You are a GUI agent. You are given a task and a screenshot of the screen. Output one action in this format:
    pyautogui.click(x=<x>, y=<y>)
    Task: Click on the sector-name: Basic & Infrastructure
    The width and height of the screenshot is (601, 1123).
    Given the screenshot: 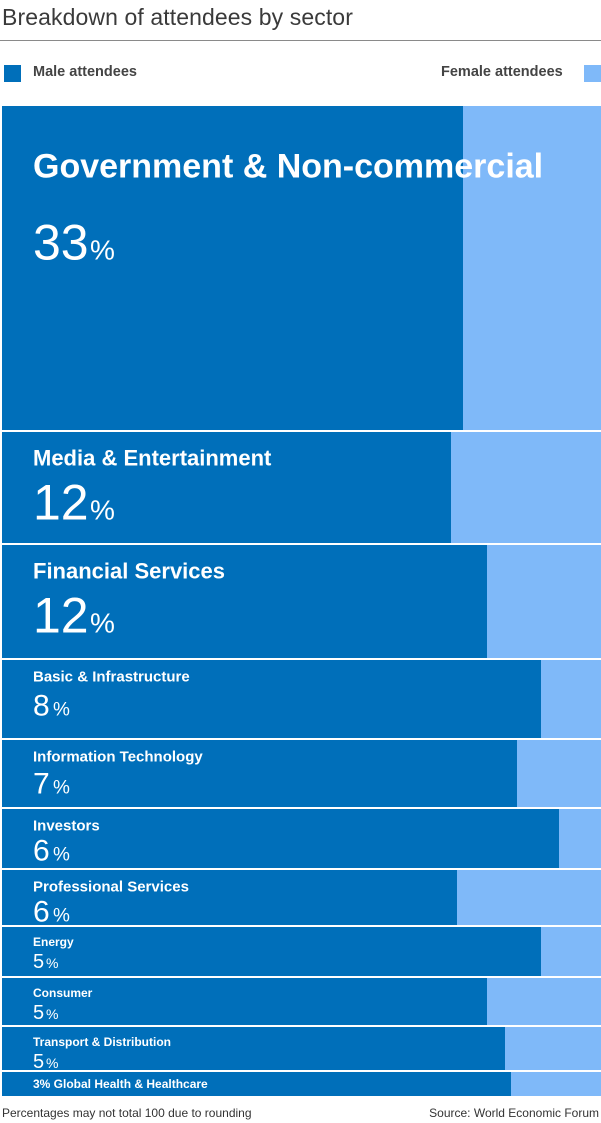 What is the action you would take?
    pyautogui.click(x=111, y=676)
    